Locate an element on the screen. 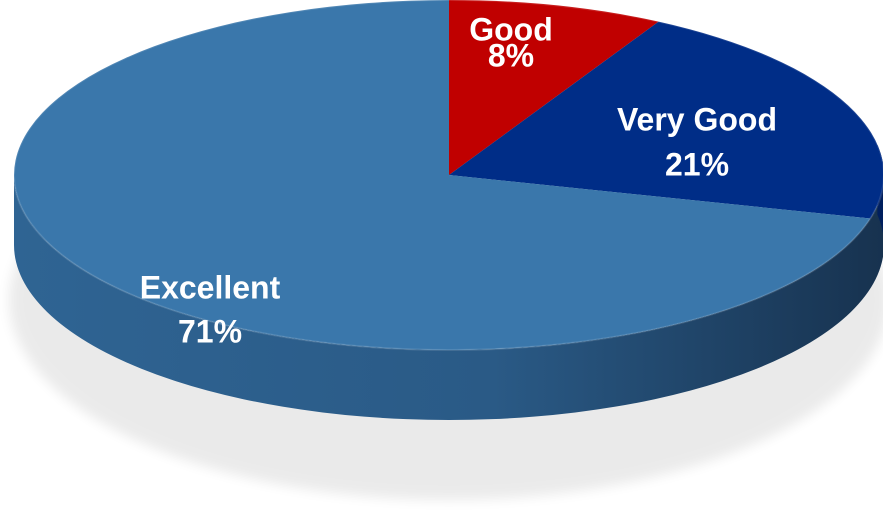 This screenshot has width=883, height=520. slice-value-very-good: 21% is located at coordinates (697, 164).